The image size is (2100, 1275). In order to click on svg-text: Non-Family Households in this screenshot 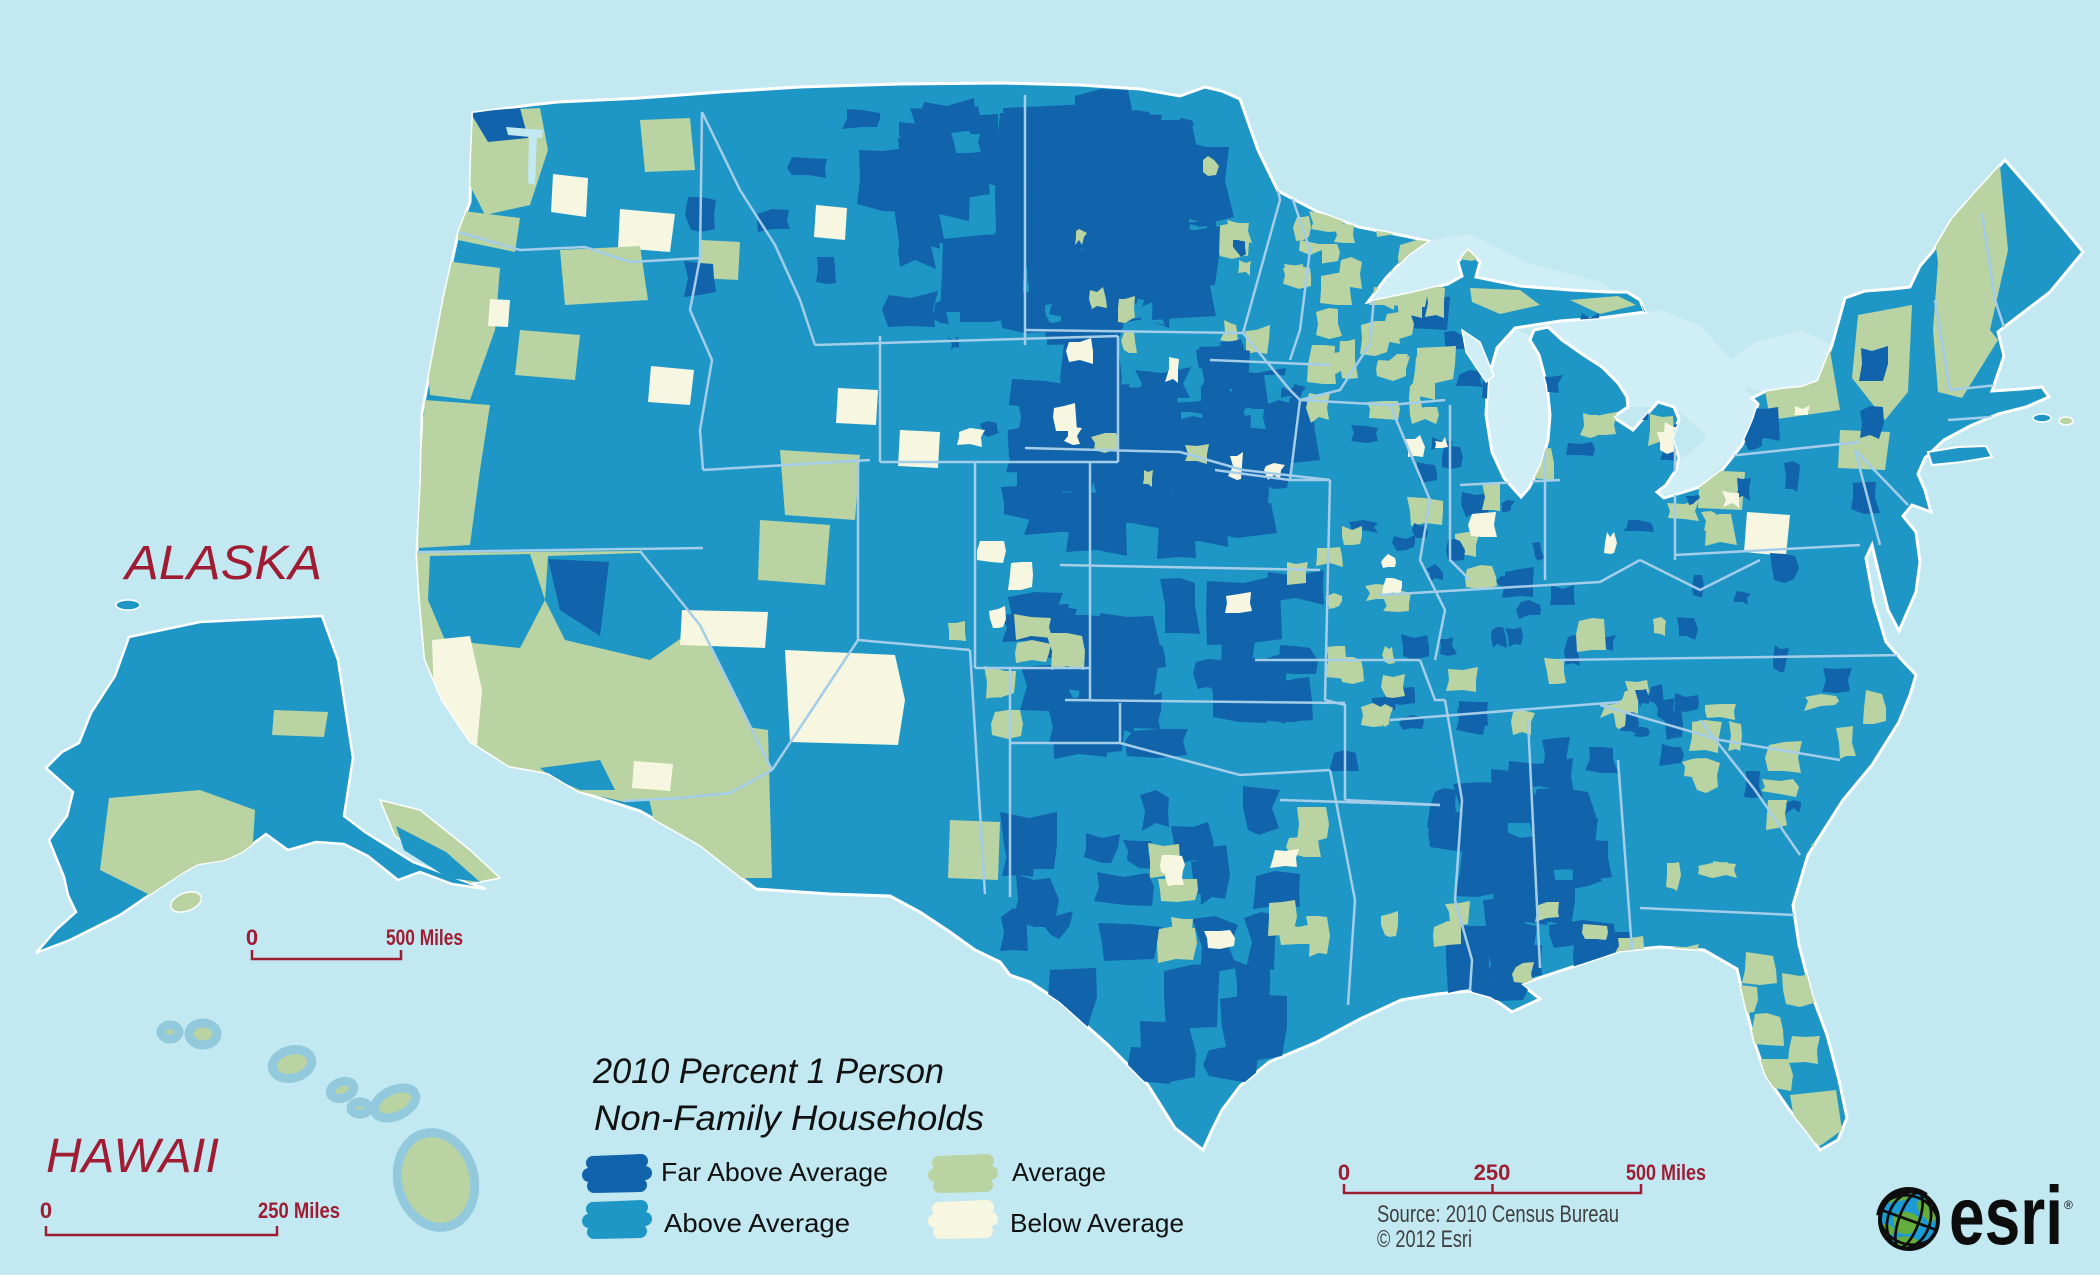, I will do `click(789, 1118)`.